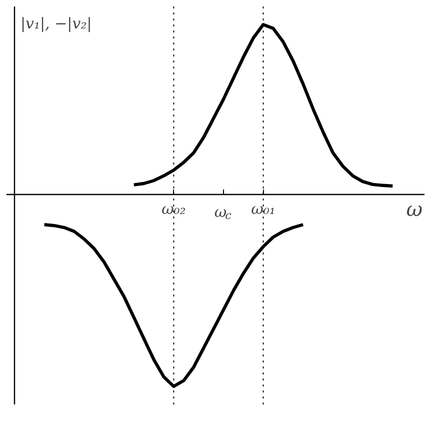  What do you see at coordinates (174, 209) in the screenshot?
I see `x-tick-label: ω₀₂` at bounding box center [174, 209].